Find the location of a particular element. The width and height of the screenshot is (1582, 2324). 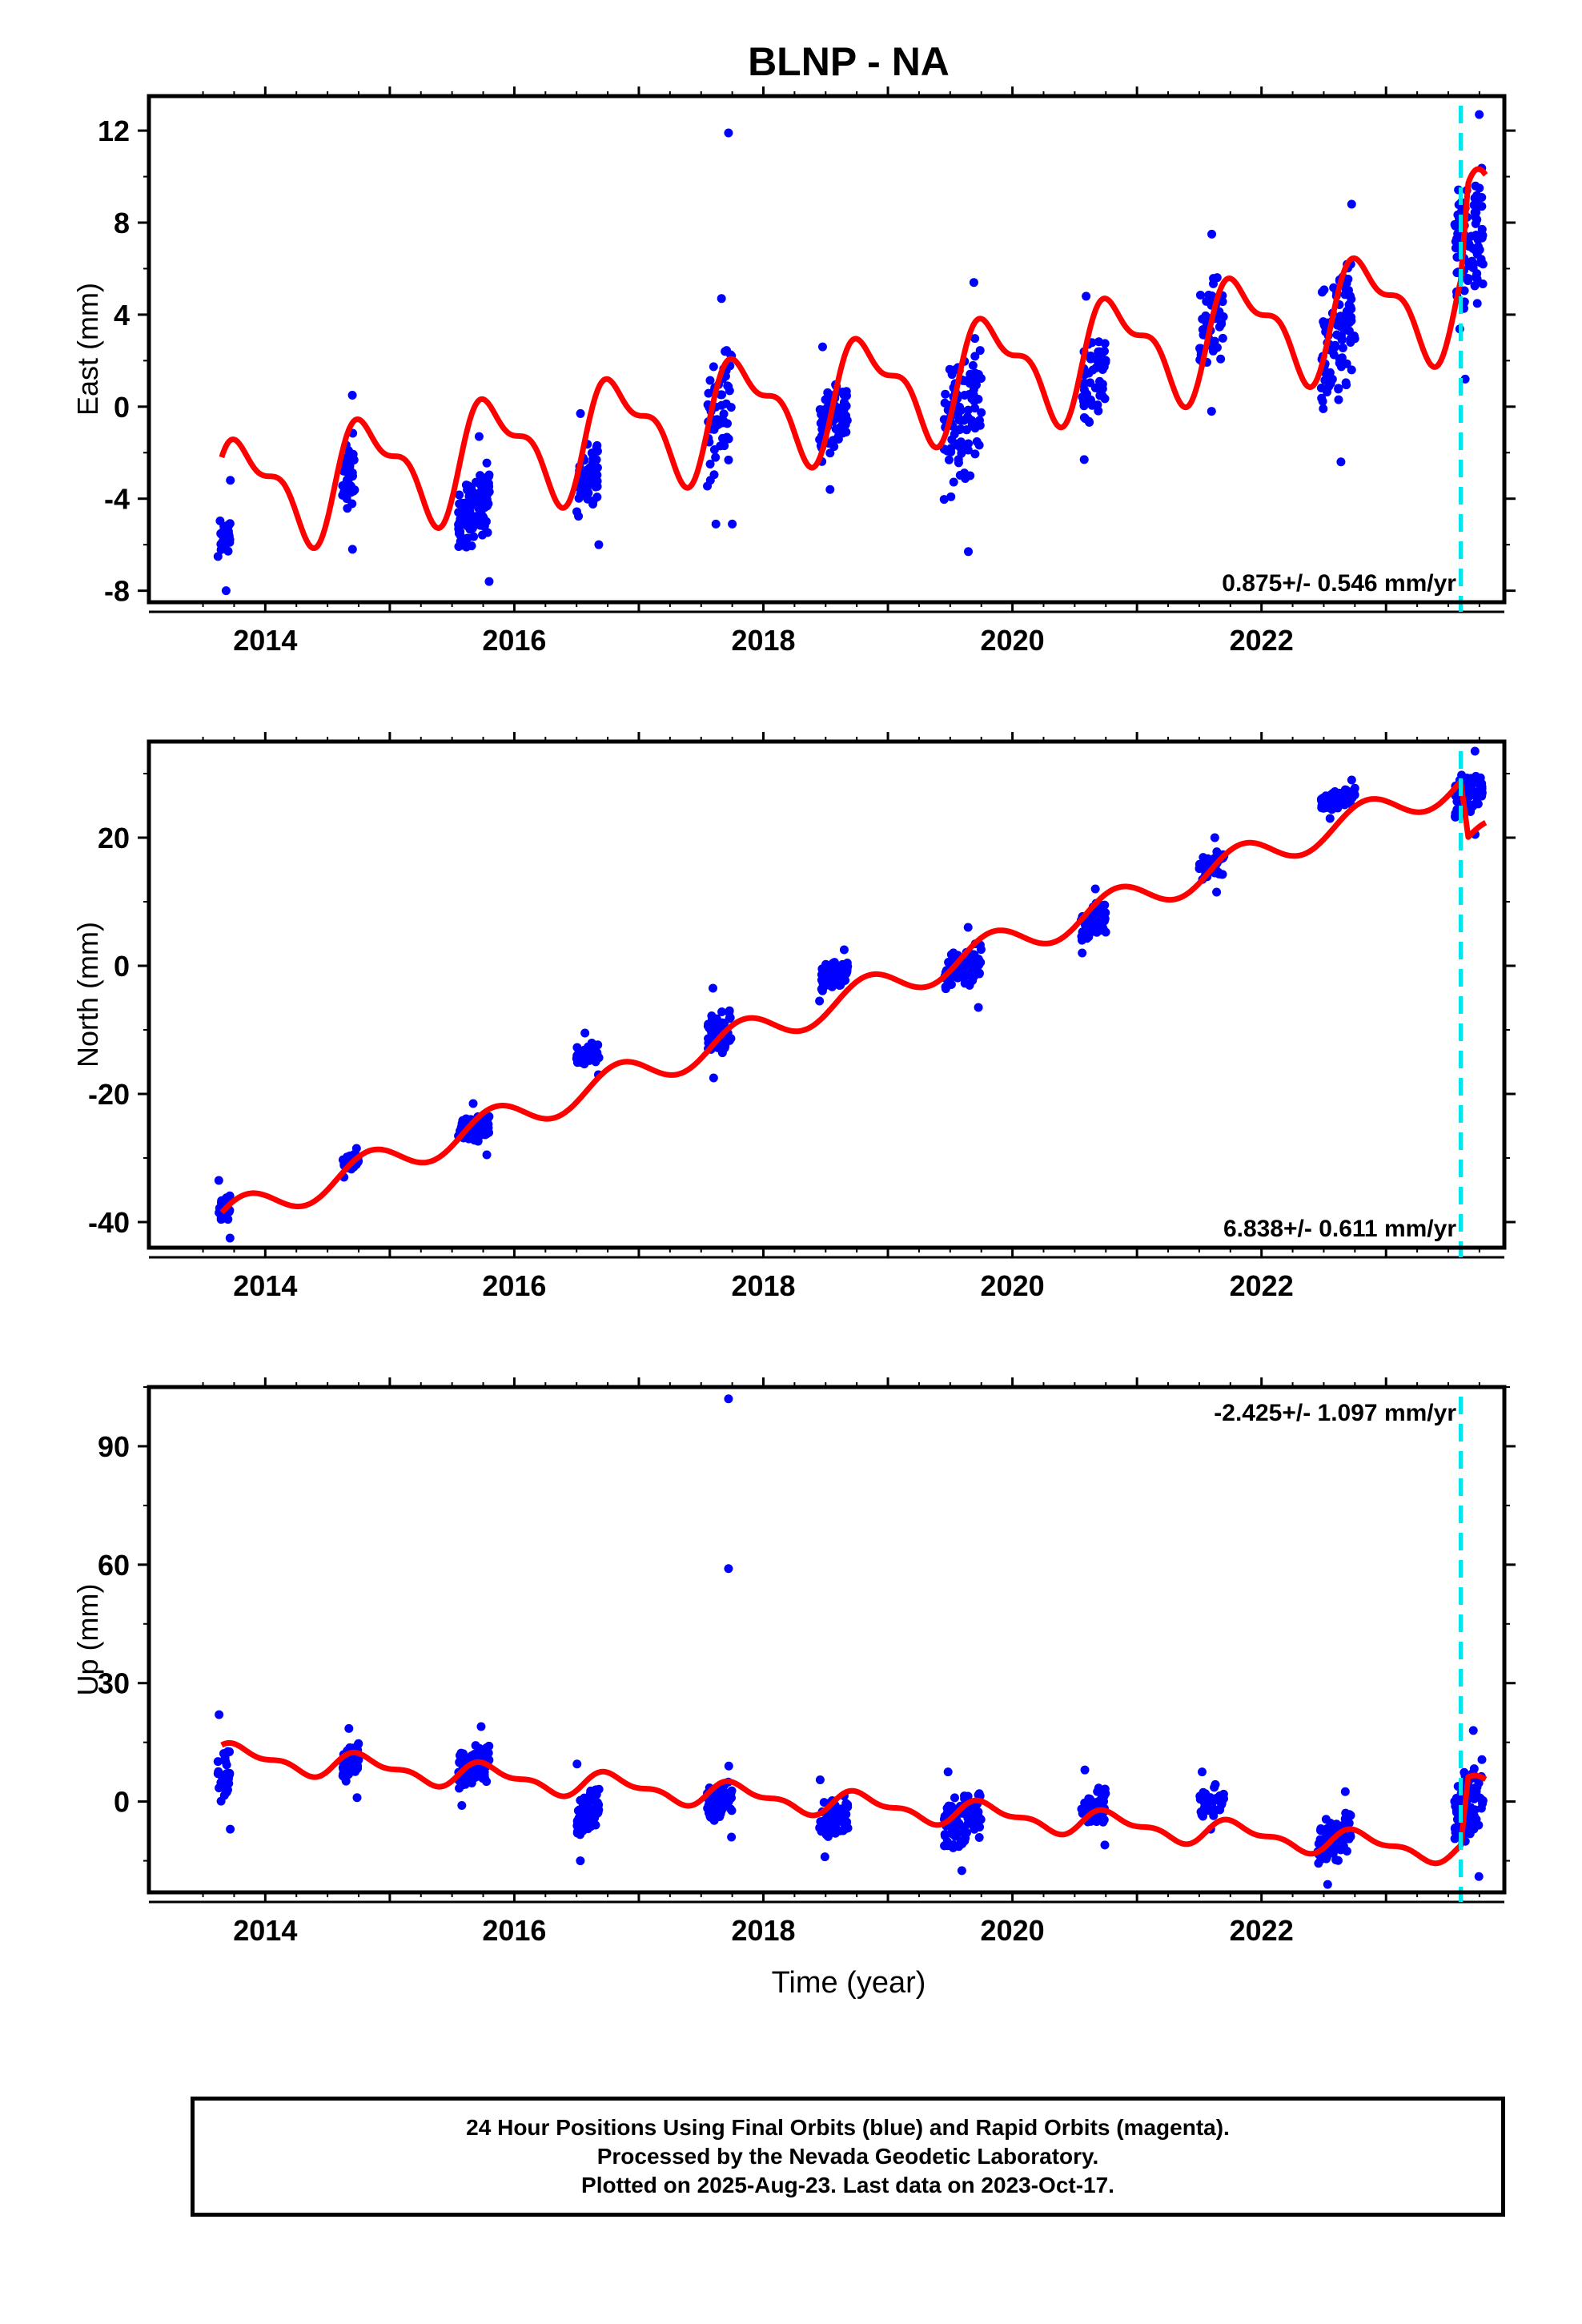

y-tick-label: -8 is located at coordinates (117, 591).